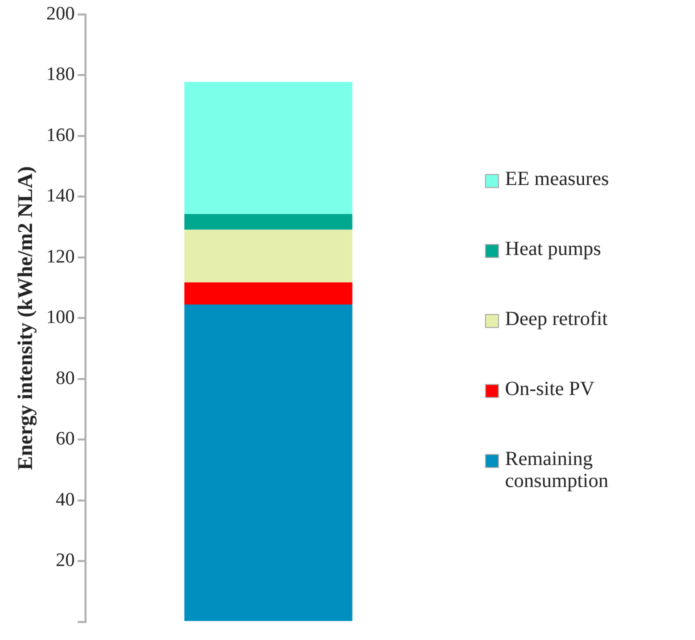 The width and height of the screenshot is (695, 640). Describe the element at coordinates (65, 499) in the screenshot. I see `y-tick-label: 40` at that location.